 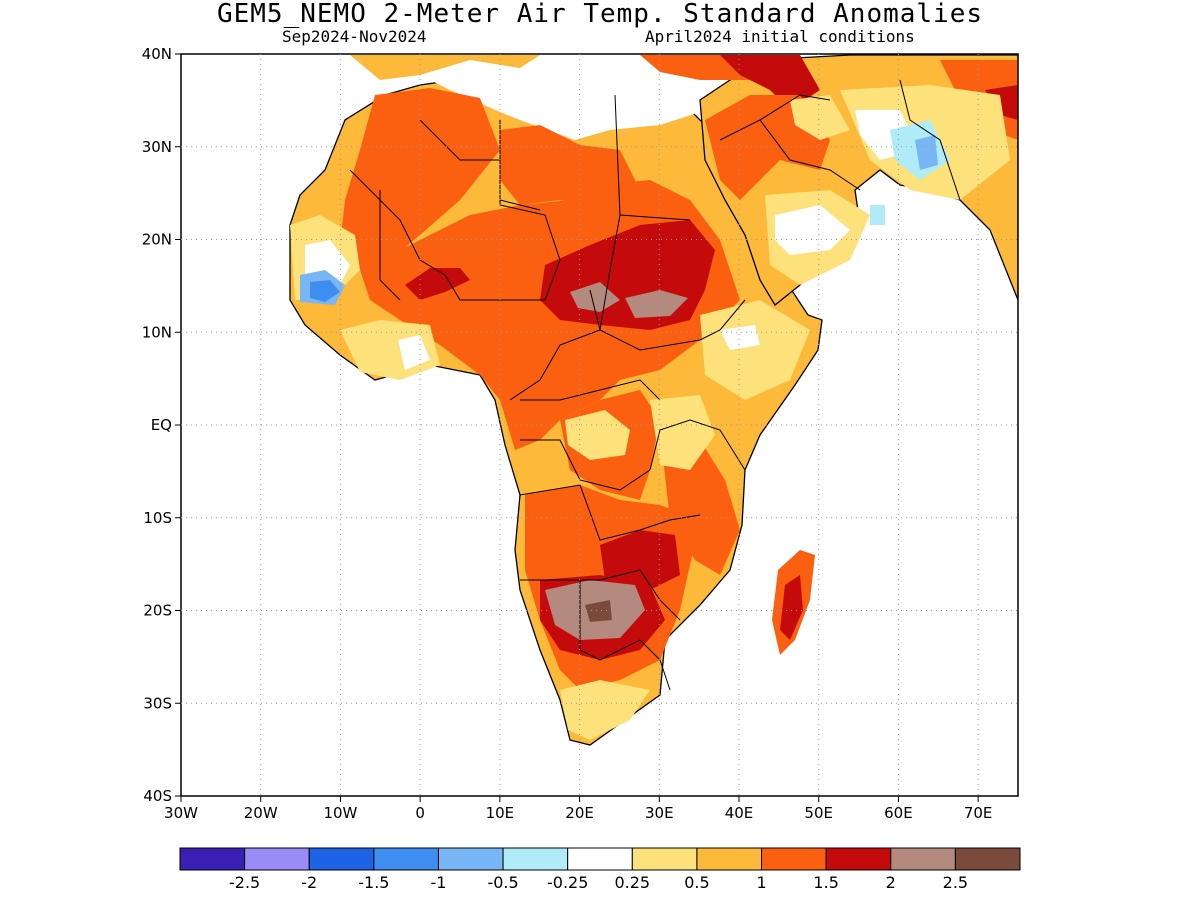 What do you see at coordinates (1001, 102) in the screenshot?
I see `anomaly-2-turkey` at bounding box center [1001, 102].